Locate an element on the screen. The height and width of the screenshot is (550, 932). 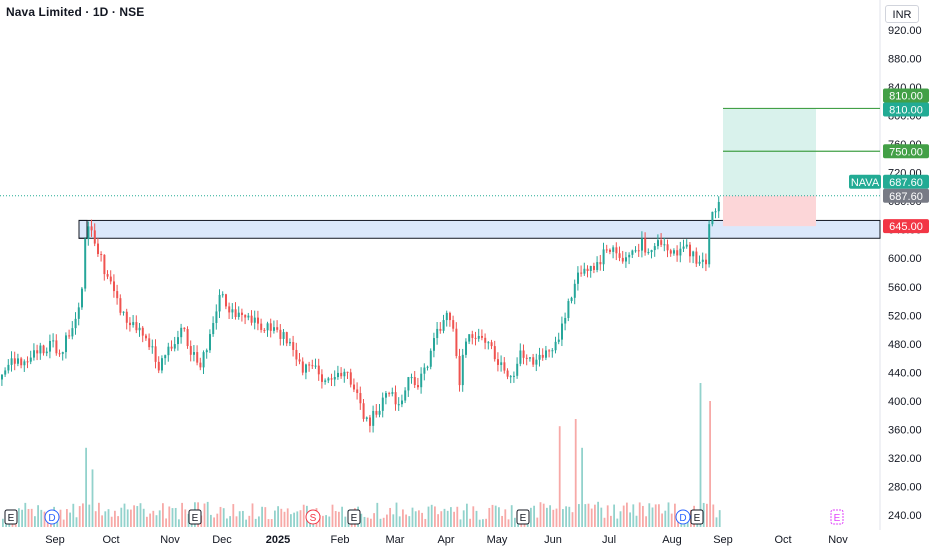
split-marker-icon: S is located at coordinates (313, 517).